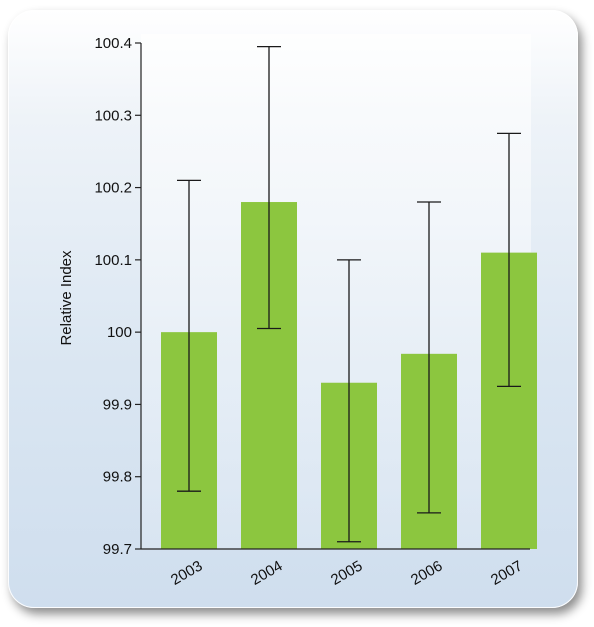 This screenshot has width=594, height=627. I want to click on x-tick-label: 2007, so click(506, 572).